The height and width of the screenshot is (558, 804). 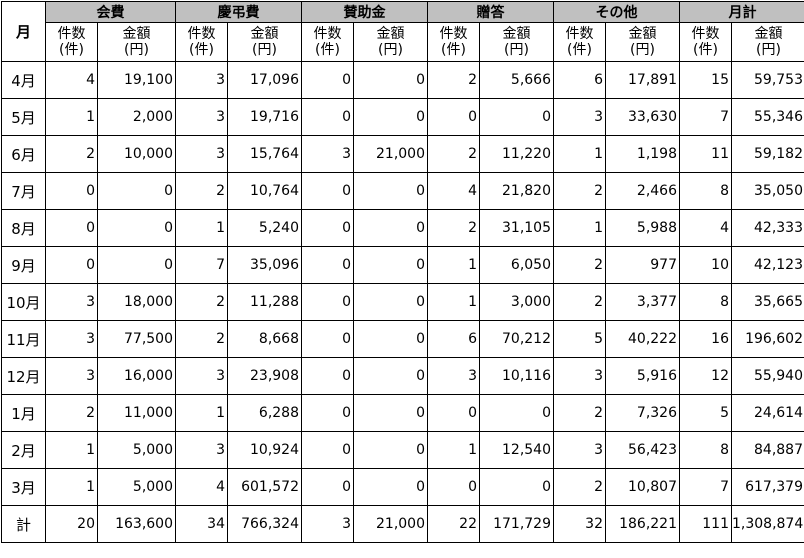 I want to click on amount-cell: 12,540, so click(x=517, y=450).